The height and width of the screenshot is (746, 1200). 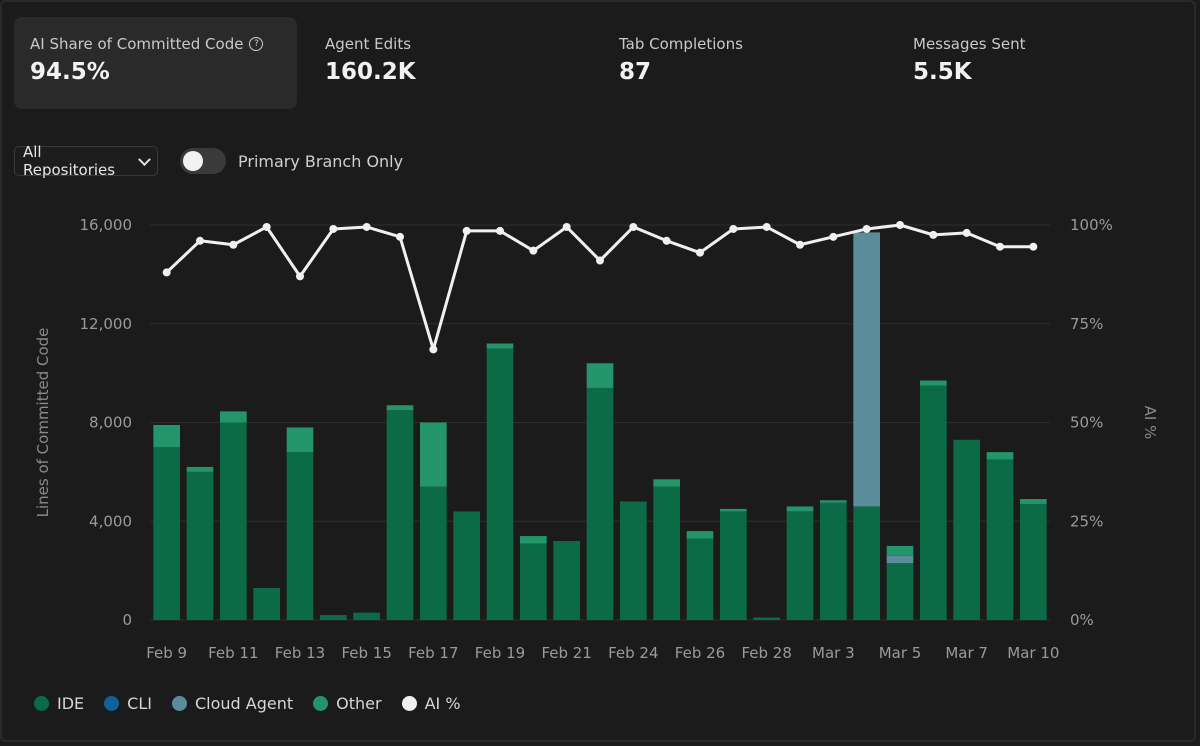 I want to click on y2-tick-label: 75%, so click(x=1086, y=324).